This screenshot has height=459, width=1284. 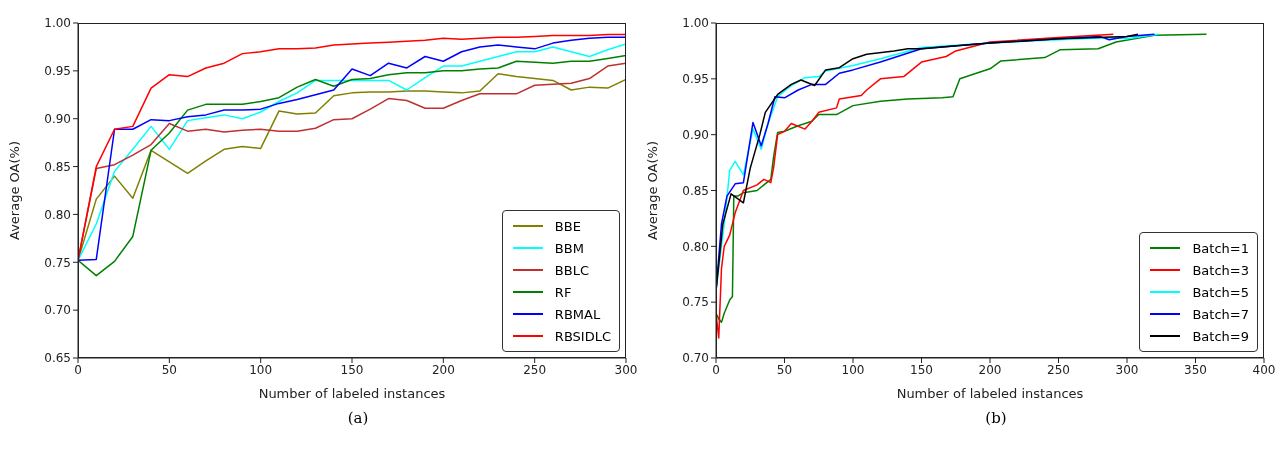 What do you see at coordinates (569, 248) in the screenshot?
I see `legend-label: BBM` at bounding box center [569, 248].